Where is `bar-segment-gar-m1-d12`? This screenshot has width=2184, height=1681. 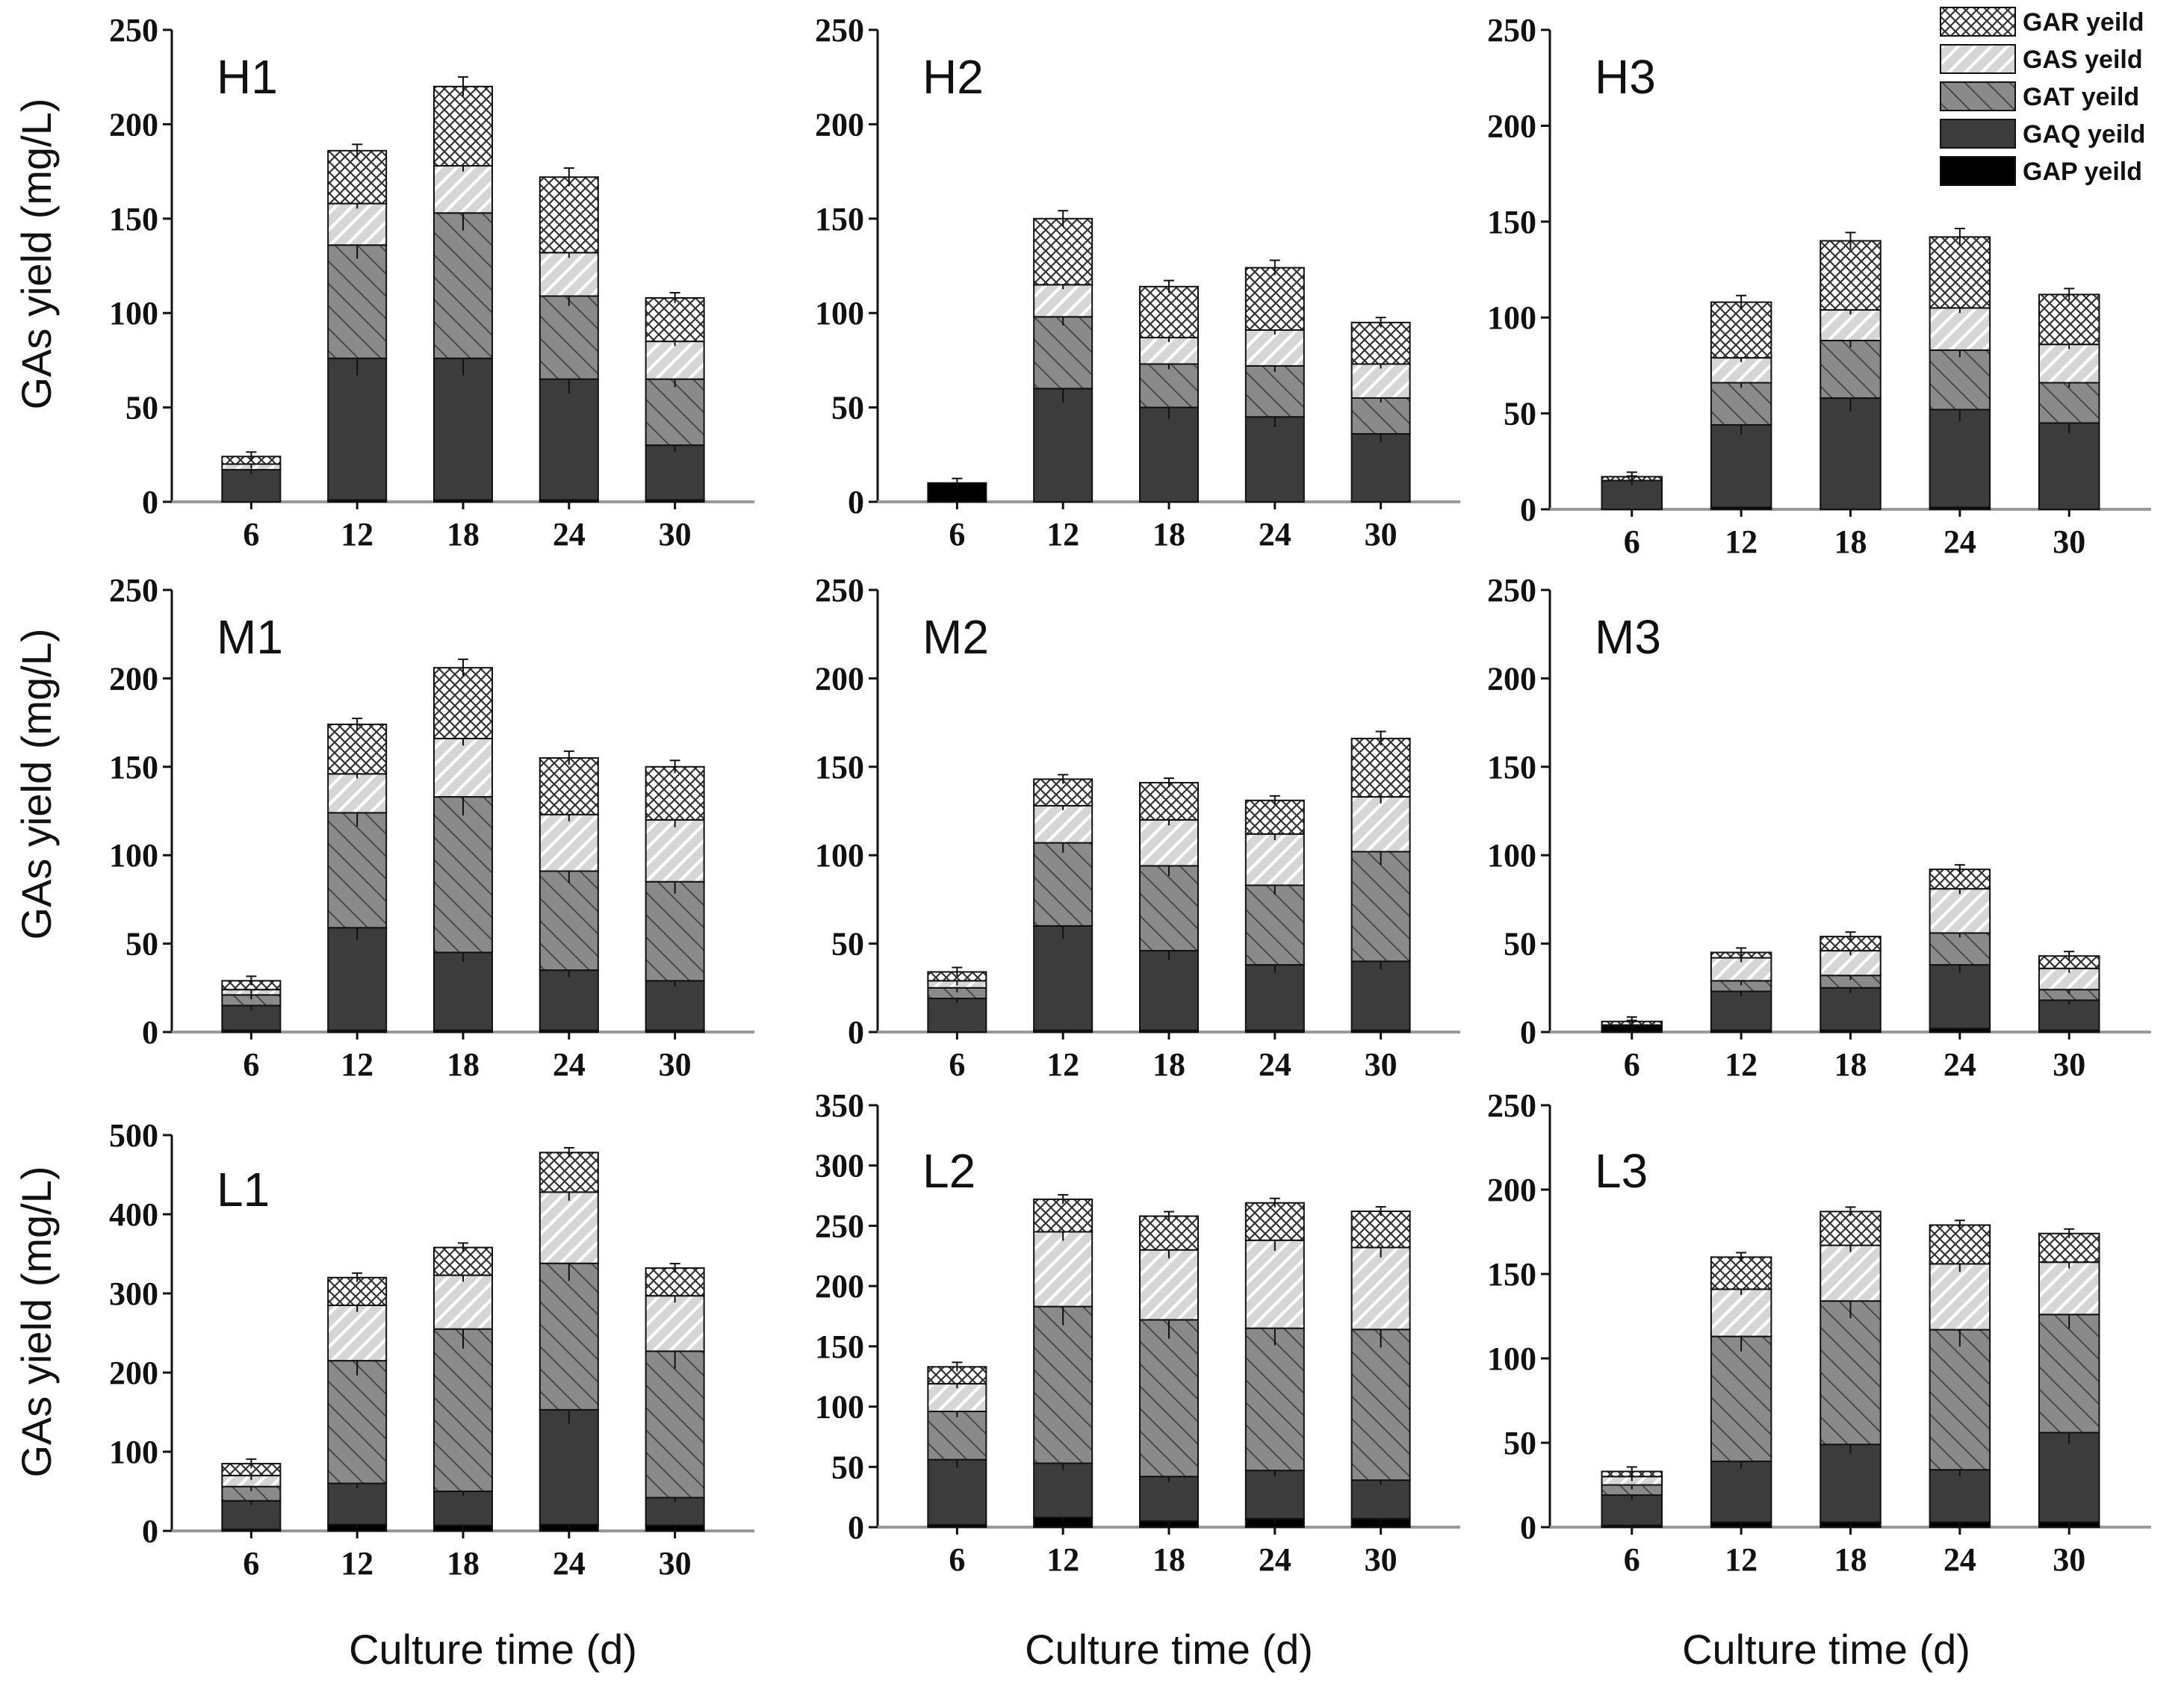
bar-segment-gar-m1-d12 is located at coordinates (357, 749).